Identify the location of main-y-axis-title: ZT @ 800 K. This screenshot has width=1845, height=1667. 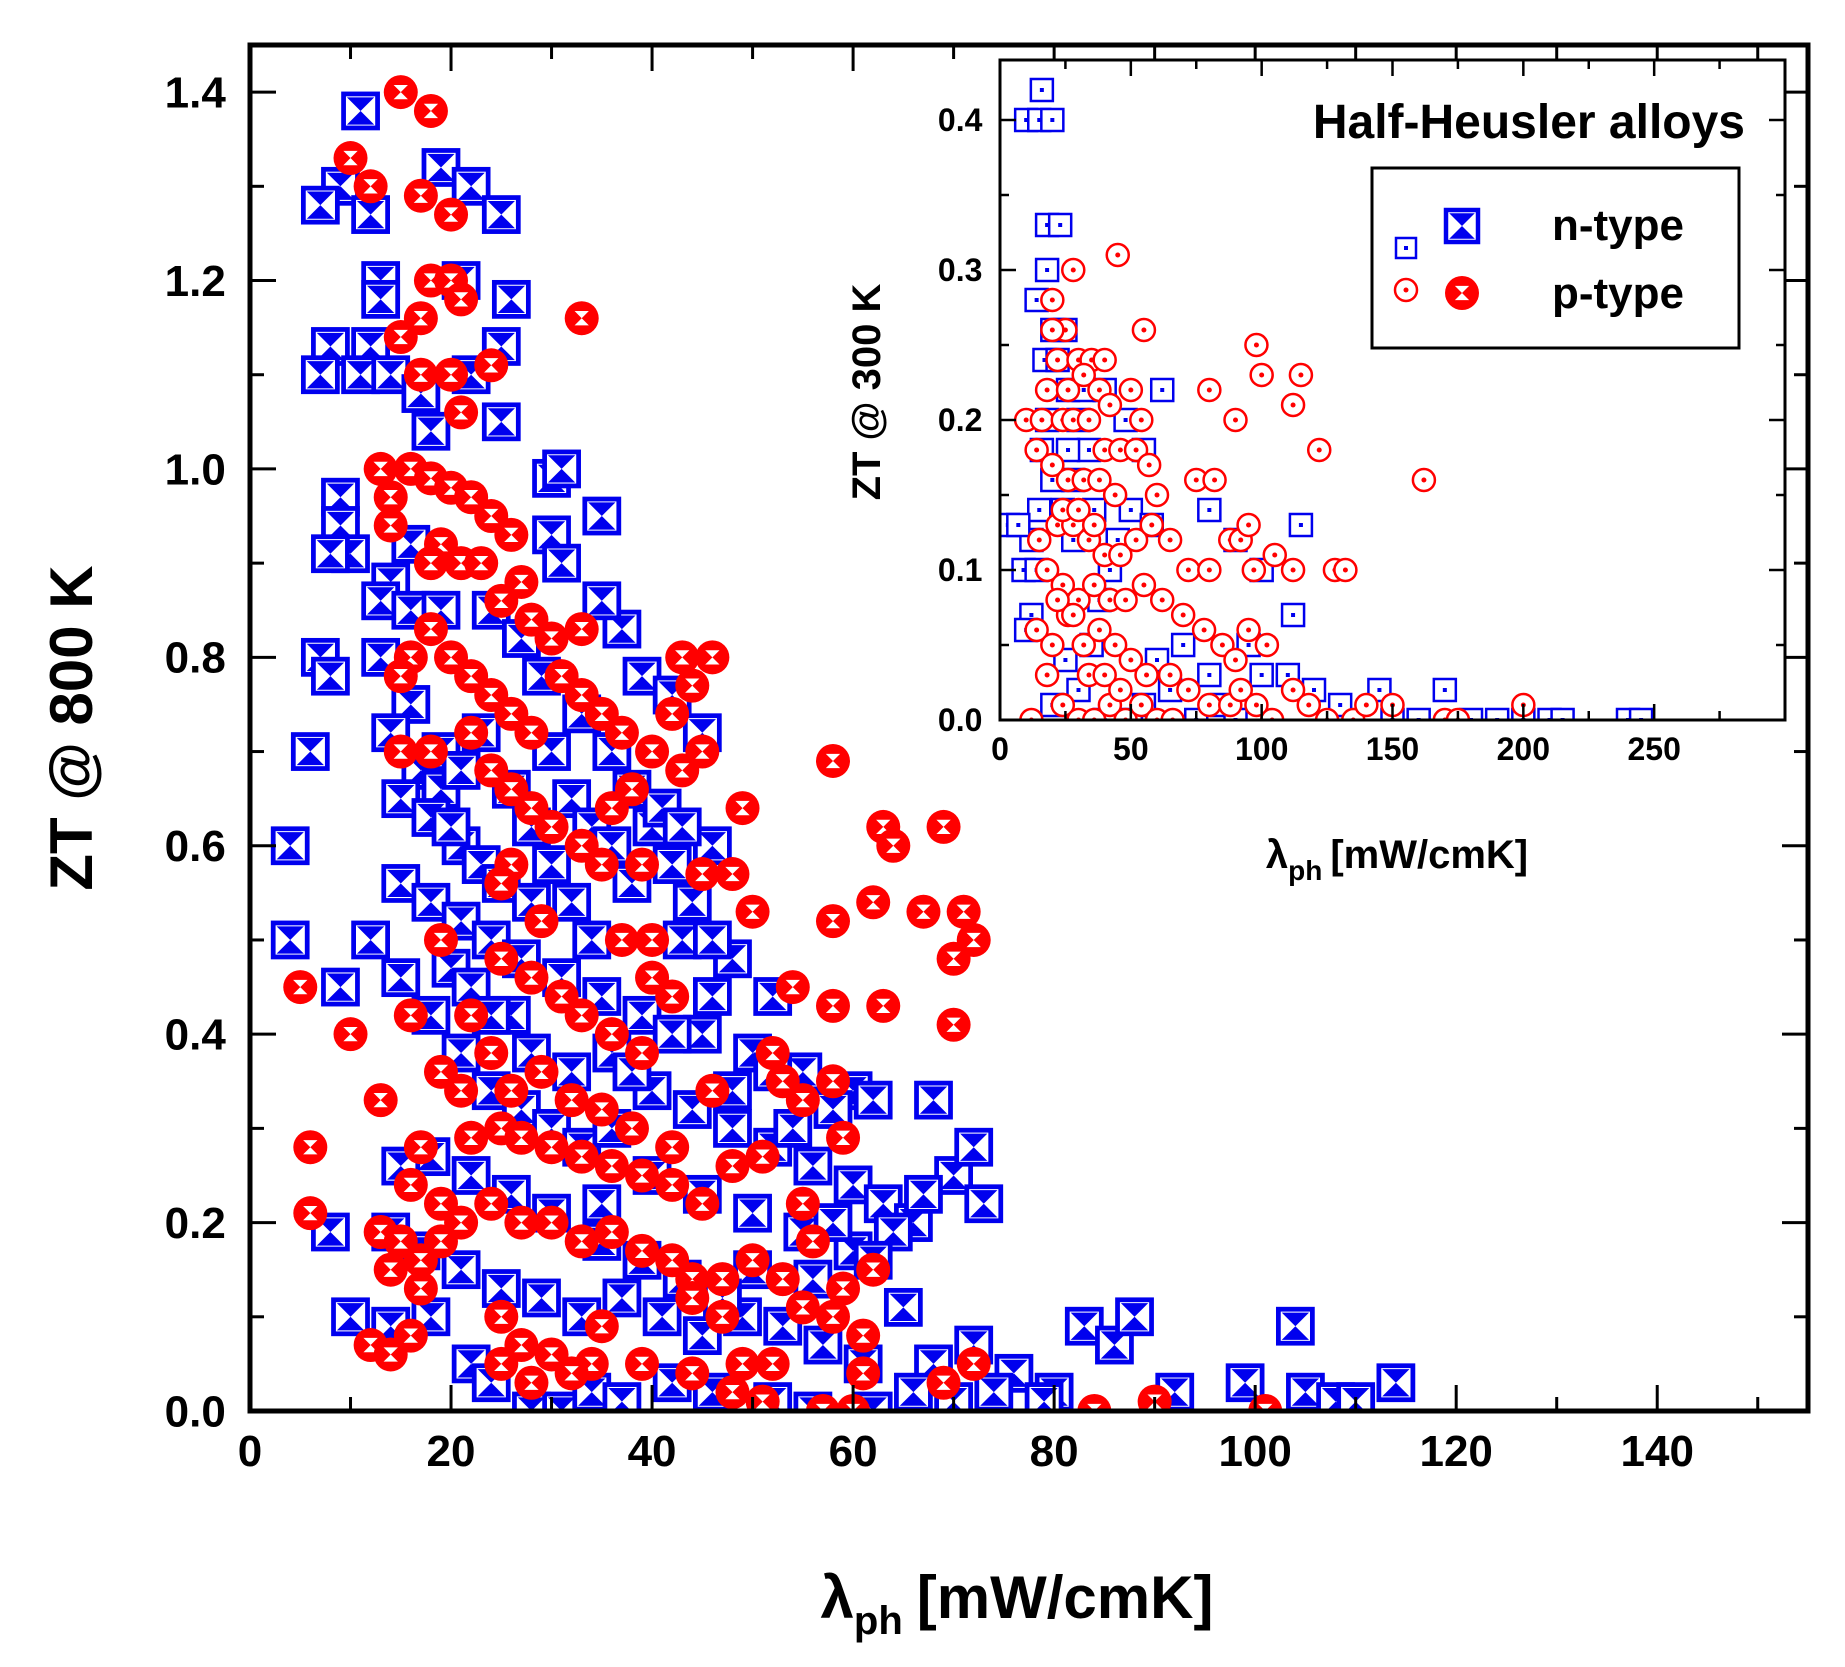
(71, 727).